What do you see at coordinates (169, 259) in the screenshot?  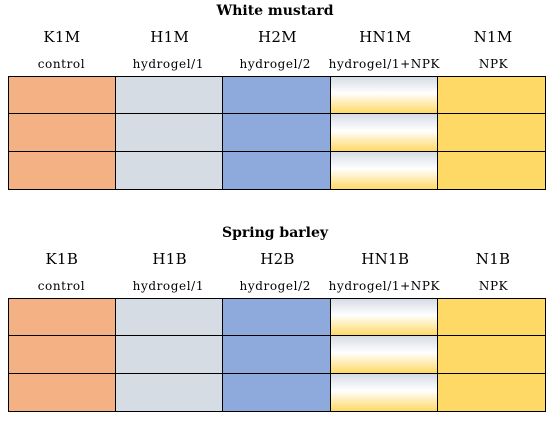 I see `treatment-code: H1B` at bounding box center [169, 259].